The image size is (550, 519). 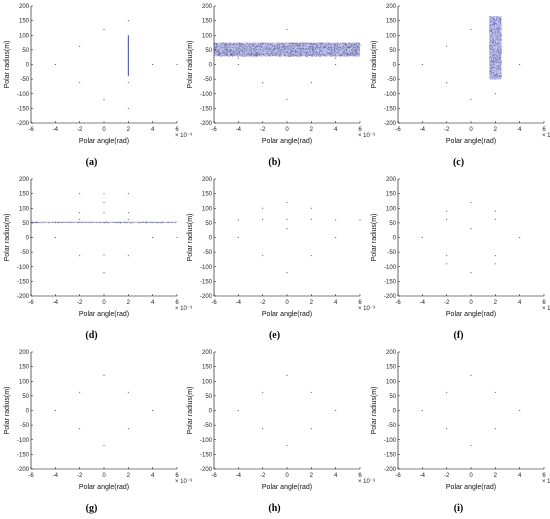 I want to click on y-axis-label: Polar radius(m), so click(x=190, y=238).